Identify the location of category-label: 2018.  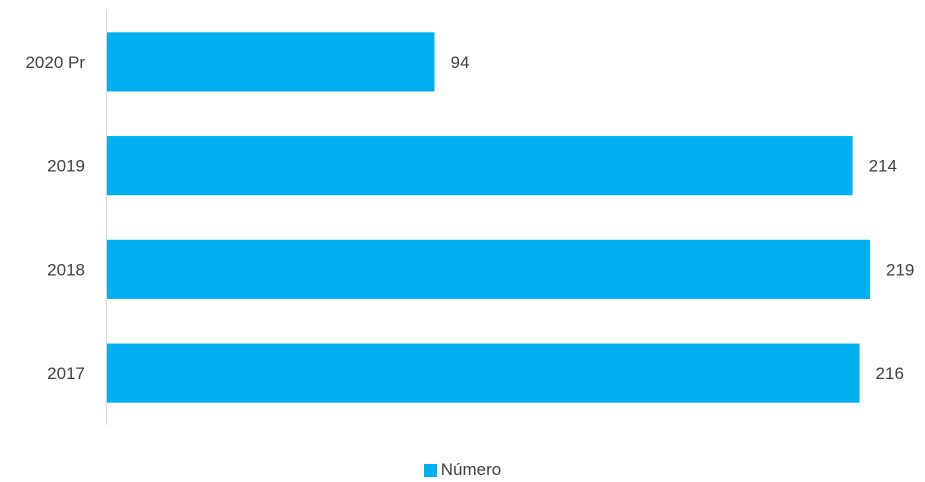
(66, 269).